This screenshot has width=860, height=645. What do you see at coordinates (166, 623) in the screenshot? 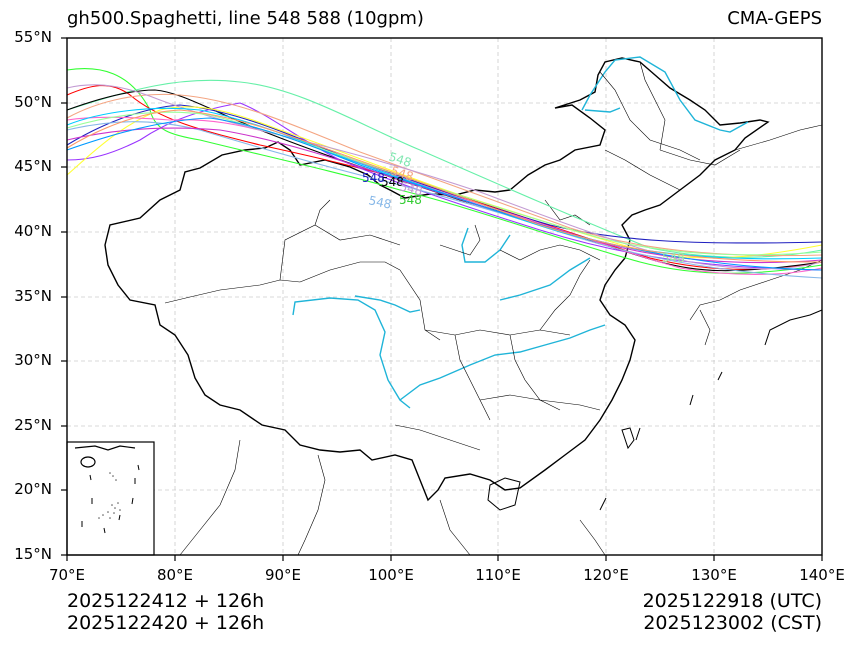
I see `init-time-cst: 2025122420 + 126h` at bounding box center [166, 623].